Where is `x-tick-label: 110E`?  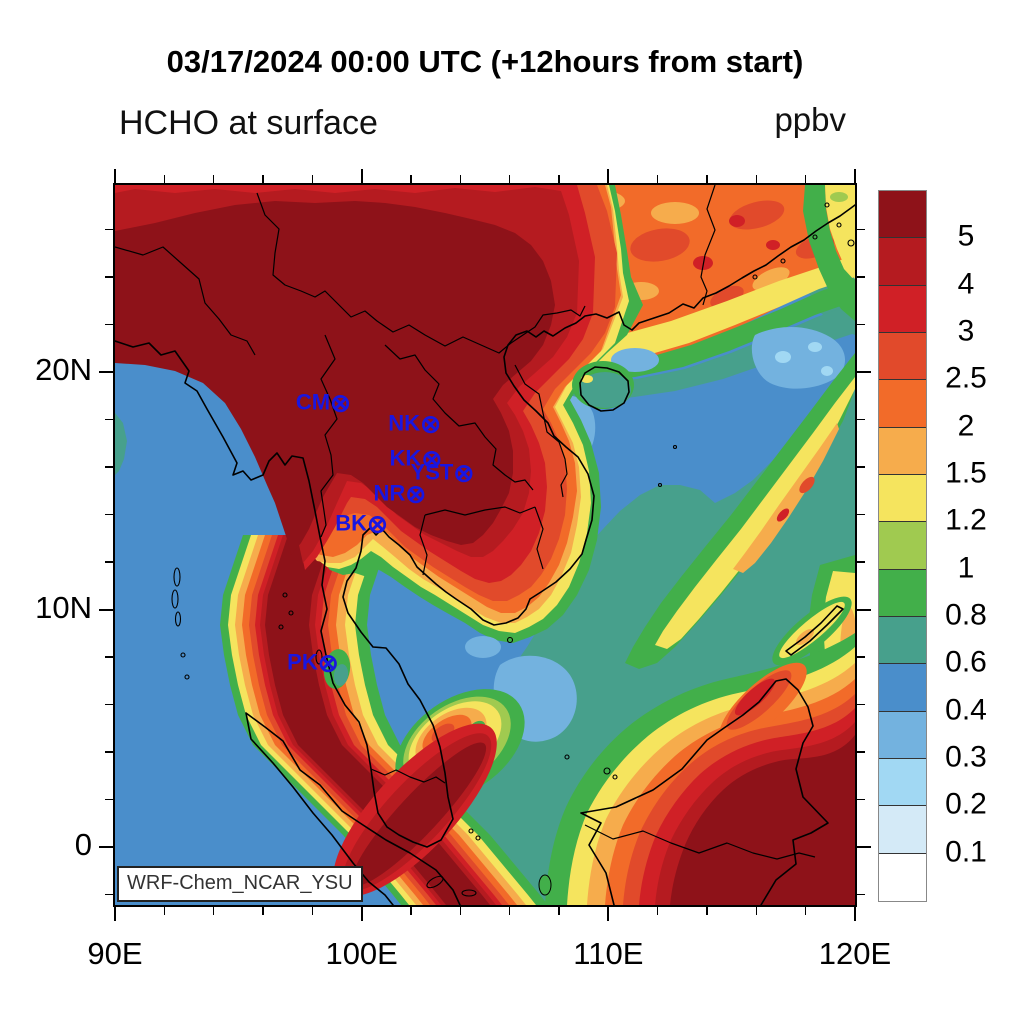 x-tick-label: 110E is located at coordinates (608, 953).